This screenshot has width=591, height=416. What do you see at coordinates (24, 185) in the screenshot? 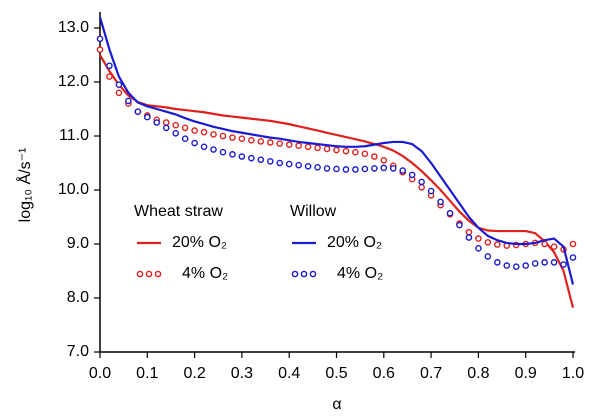
I see `y-axis-label: log₁₀ Å/s⁻¹` at bounding box center [24, 185].